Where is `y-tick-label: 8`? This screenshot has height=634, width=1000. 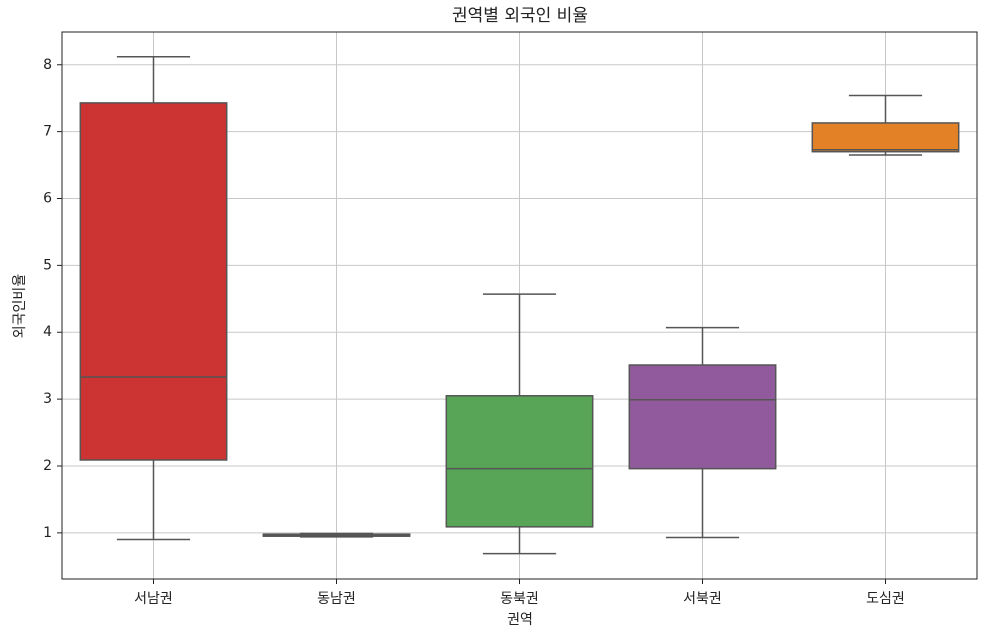 y-tick-label: 8 is located at coordinates (47, 65).